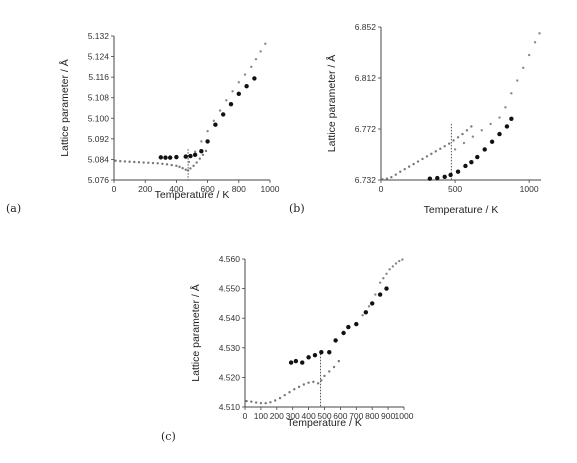  Describe the element at coordinates (230, 318) in the screenshot. I see `y-tick-label: 4.540` at that location.